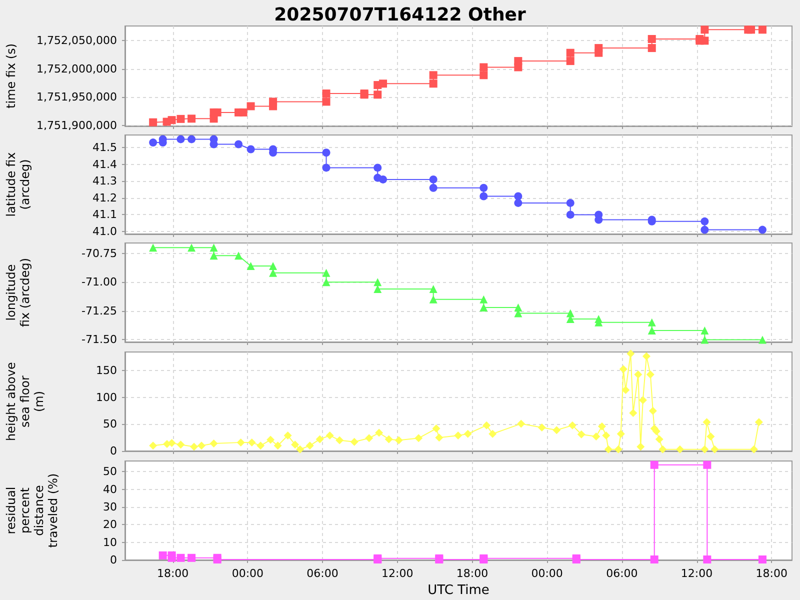 The image size is (800, 600). I want to click on y-axis-title: latitude fix (arcdeg), so click(18, 184).